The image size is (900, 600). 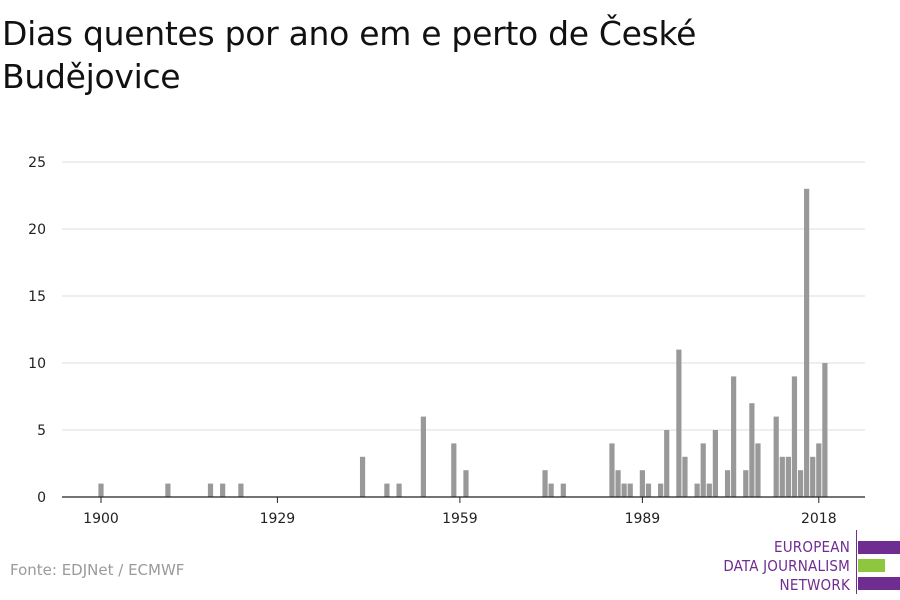 I want to click on logo-text: EUROPEAN DATA JOURNALISM NETWORK, so click(x=786, y=566).